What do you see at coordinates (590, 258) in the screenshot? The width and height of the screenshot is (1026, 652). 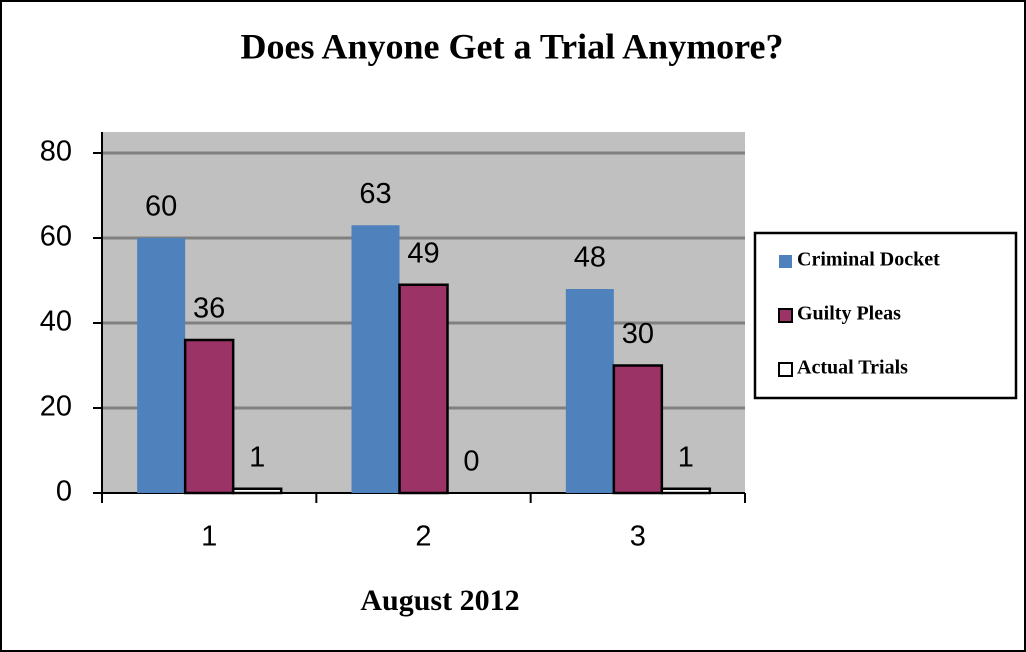 I see `data-label: 48` at bounding box center [590, 258].